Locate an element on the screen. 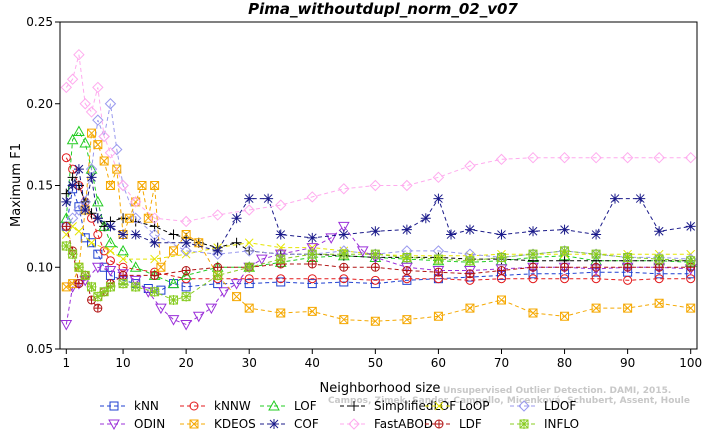 The image size is (702, 434). legend-item: KDEOS is located at coordinates (218, 424).